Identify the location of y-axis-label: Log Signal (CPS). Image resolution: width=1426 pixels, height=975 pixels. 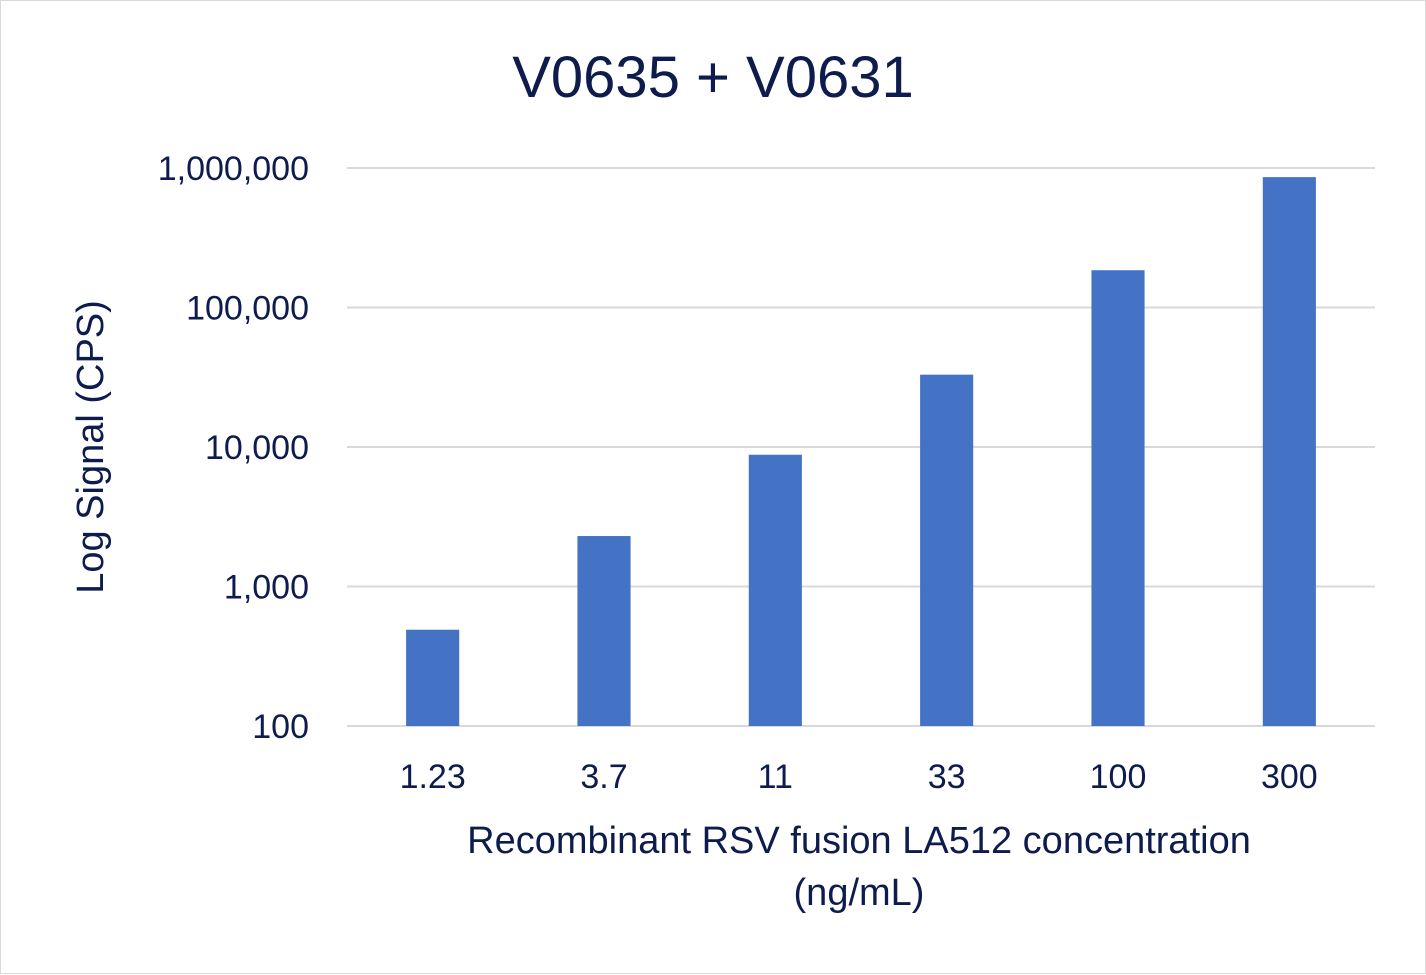
(91, 447).